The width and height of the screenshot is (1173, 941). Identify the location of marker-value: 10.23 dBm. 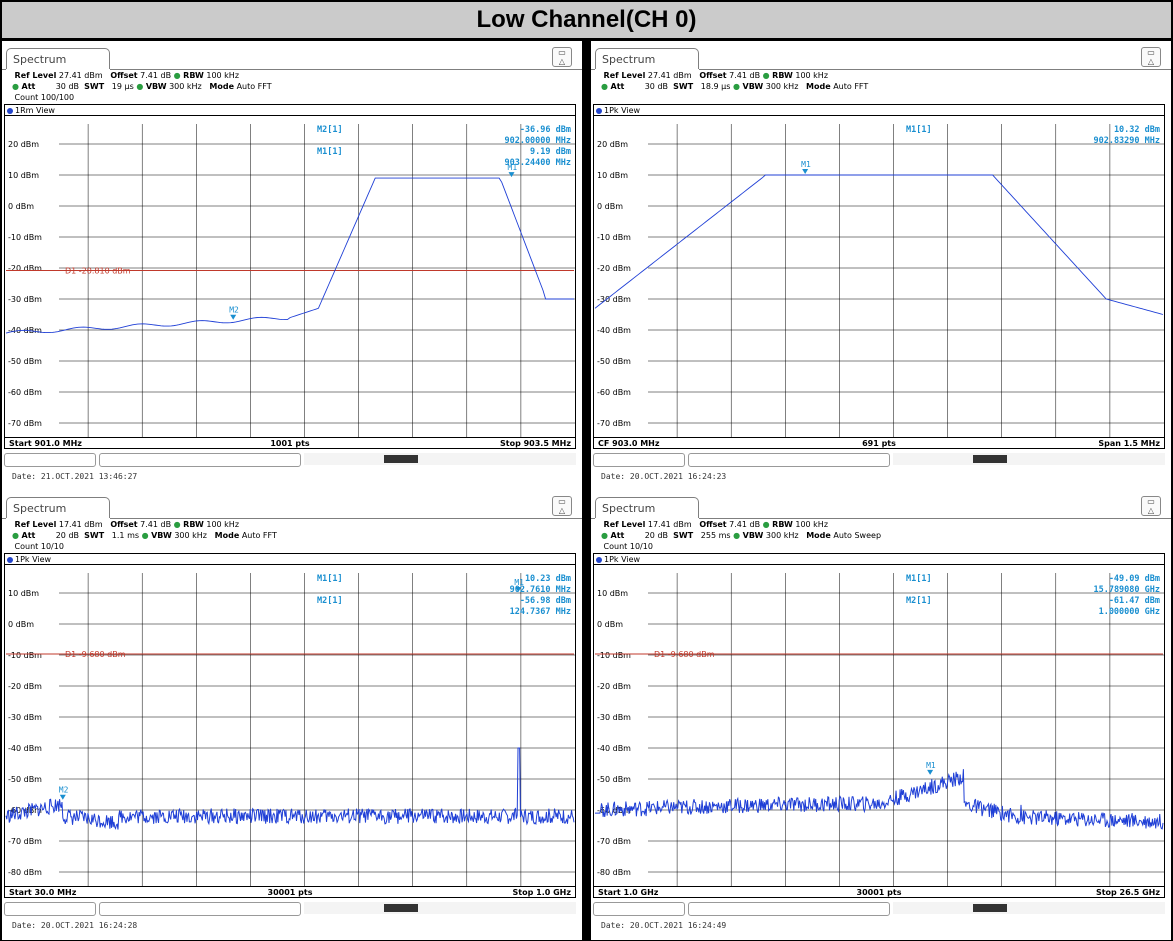
(548, 579).